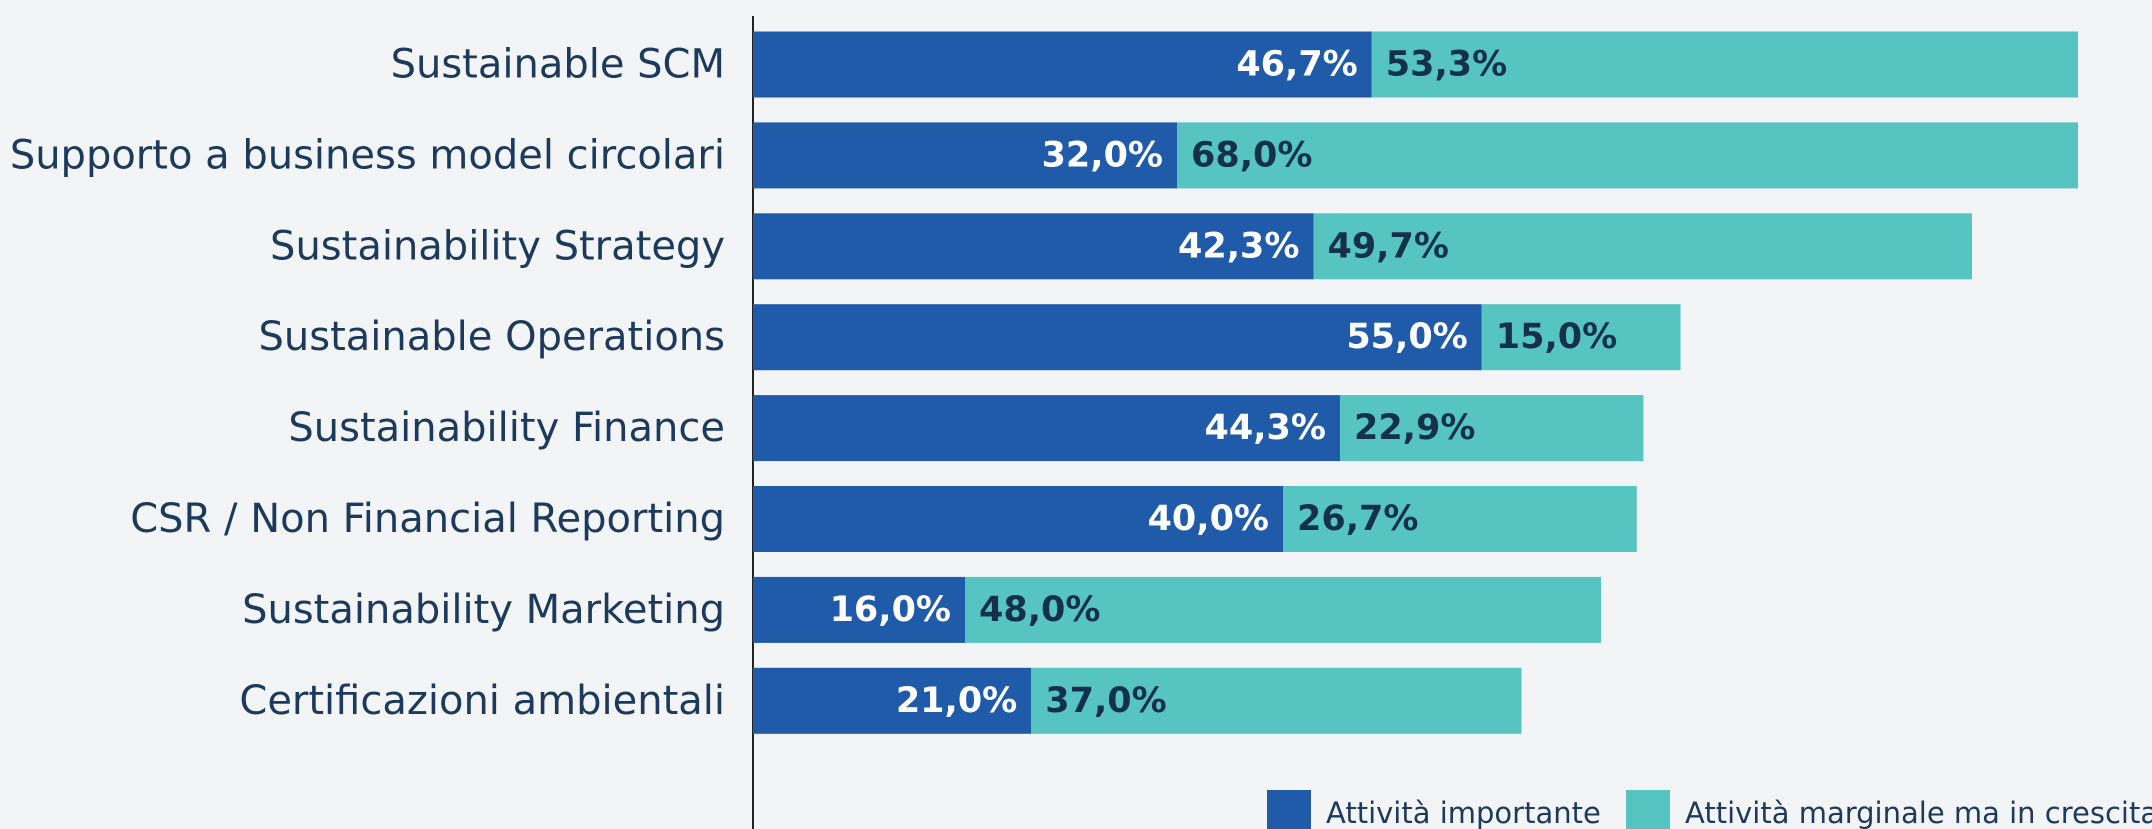 The image size is (2152, 829). Describe the element at coordinates (890, 610) in the screenshot. I see `value-label: 16,0%` at that location.